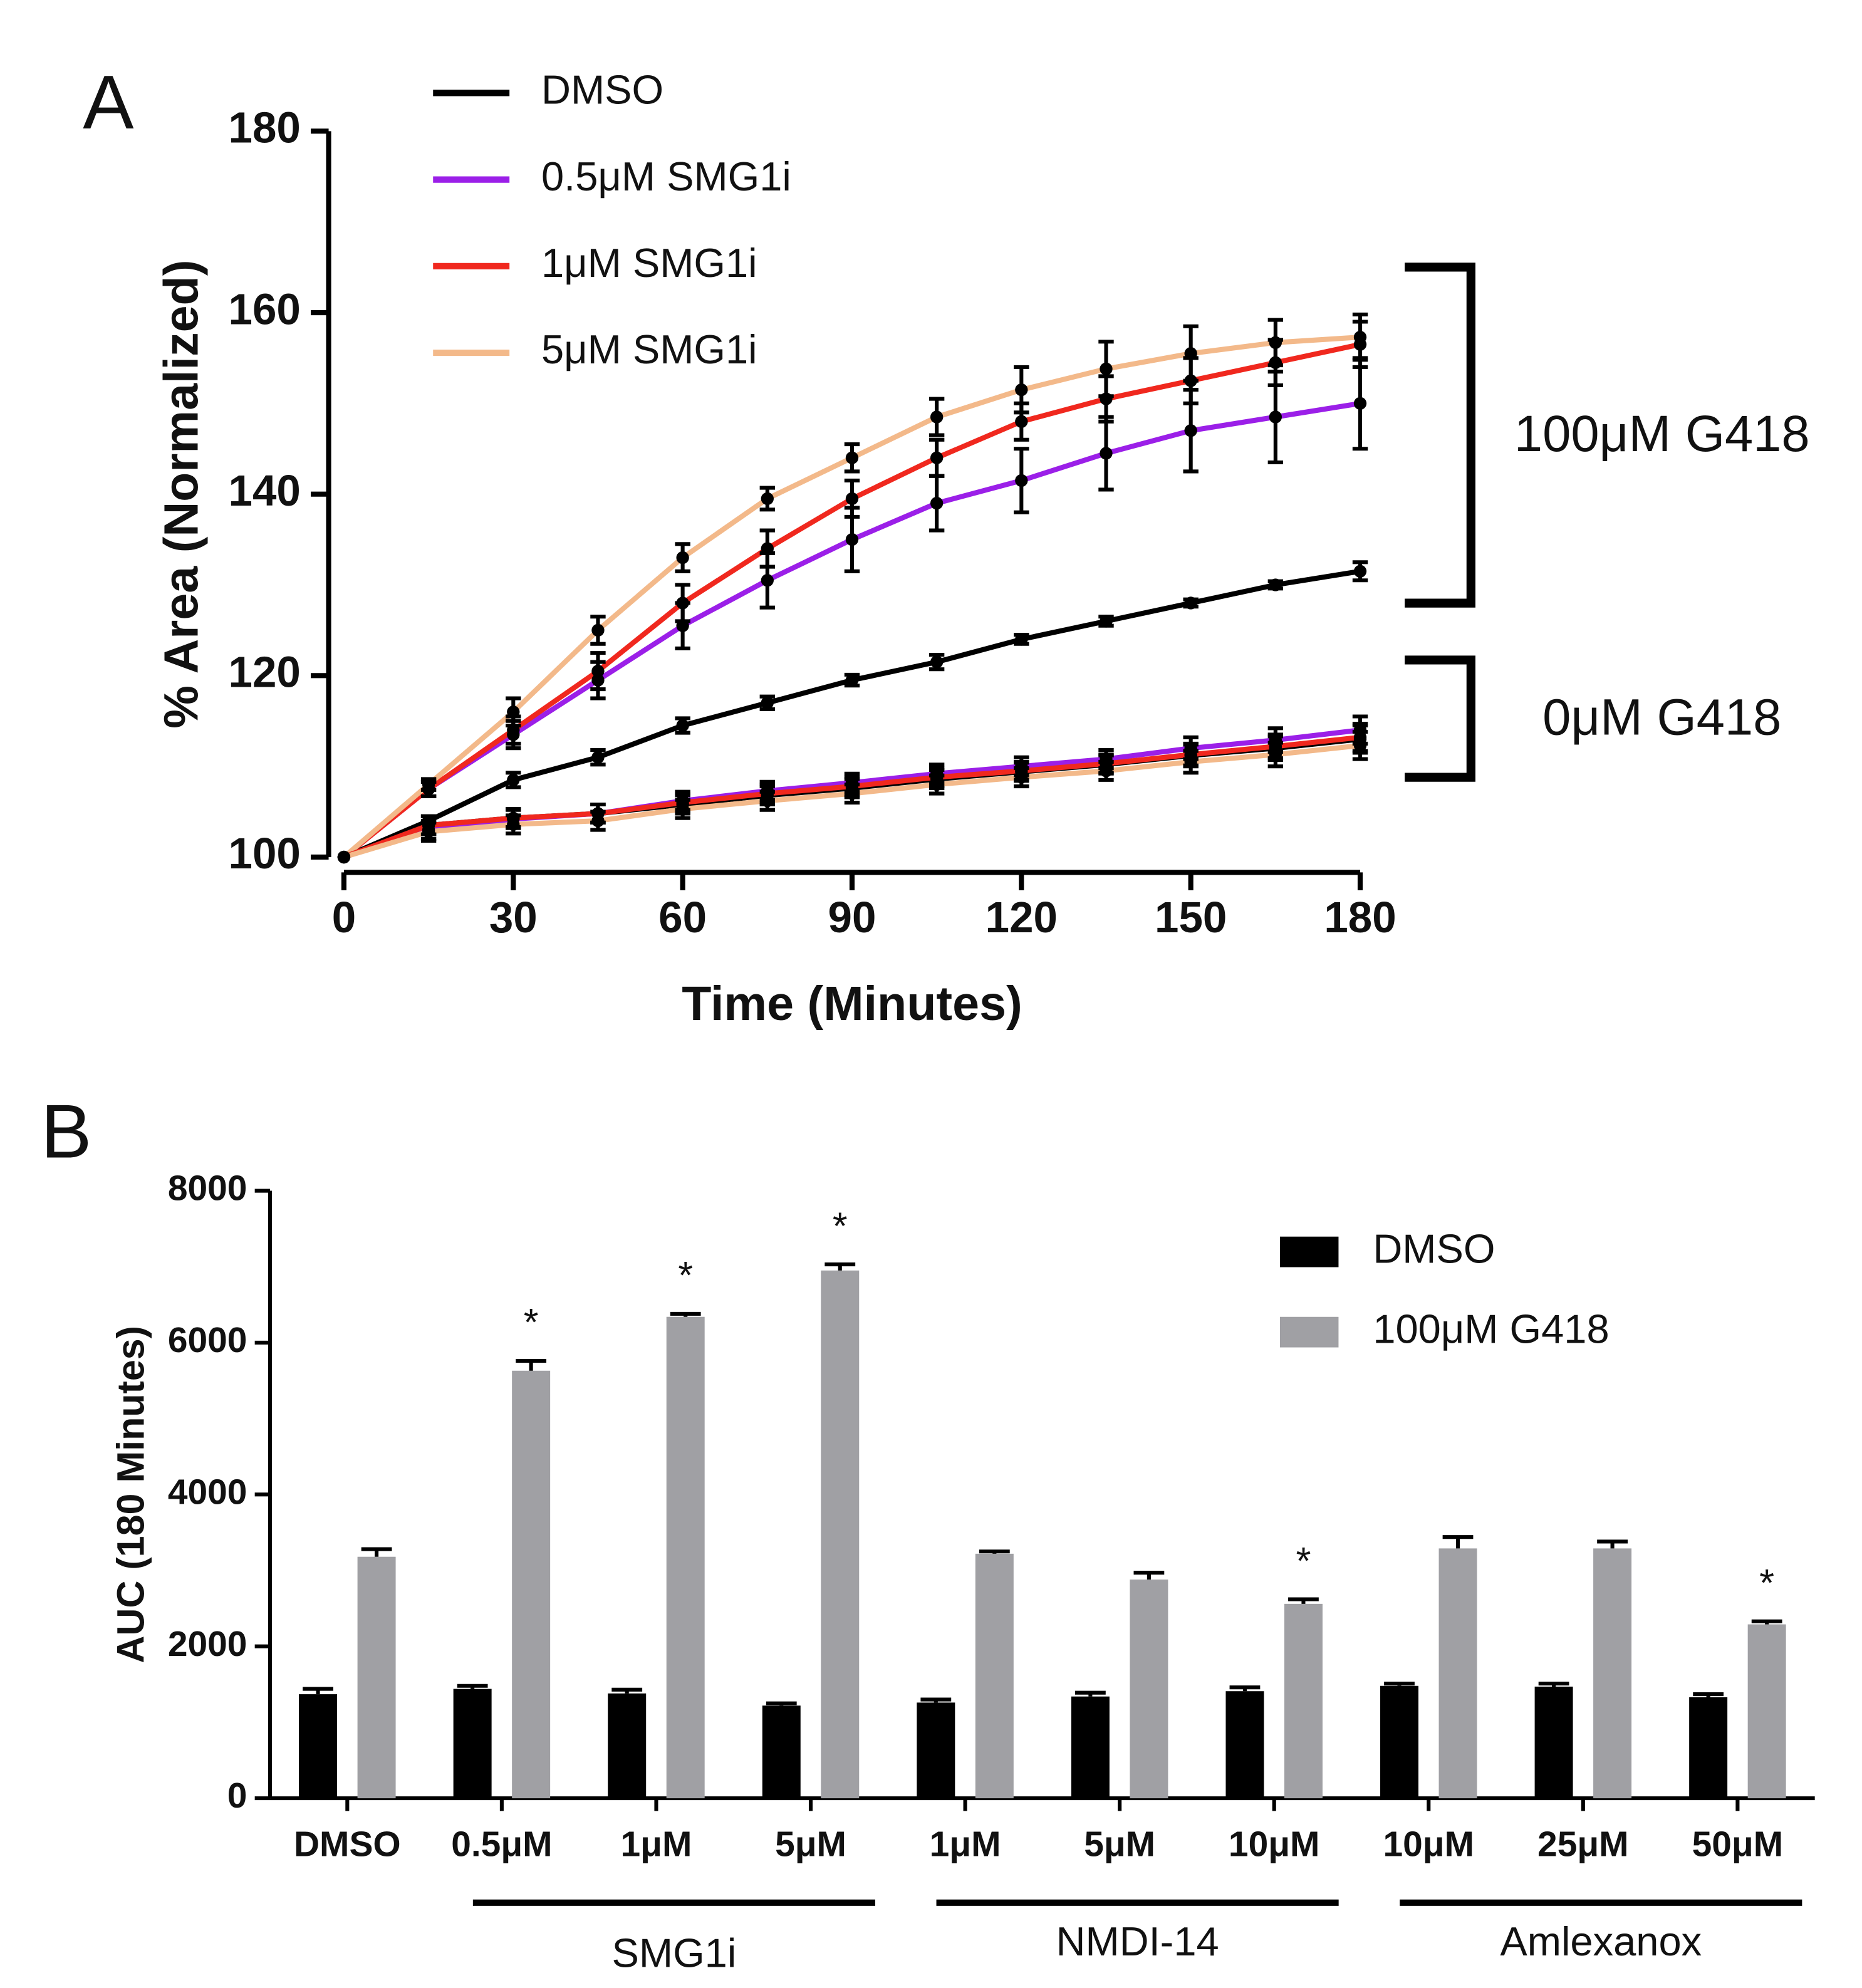 The height and width of the screenshot is (1988, 1862). What do you see at coordinates (265, 672) in the screenshot?
I see `y-tick-label: 120` at bounding box center [265, 672].